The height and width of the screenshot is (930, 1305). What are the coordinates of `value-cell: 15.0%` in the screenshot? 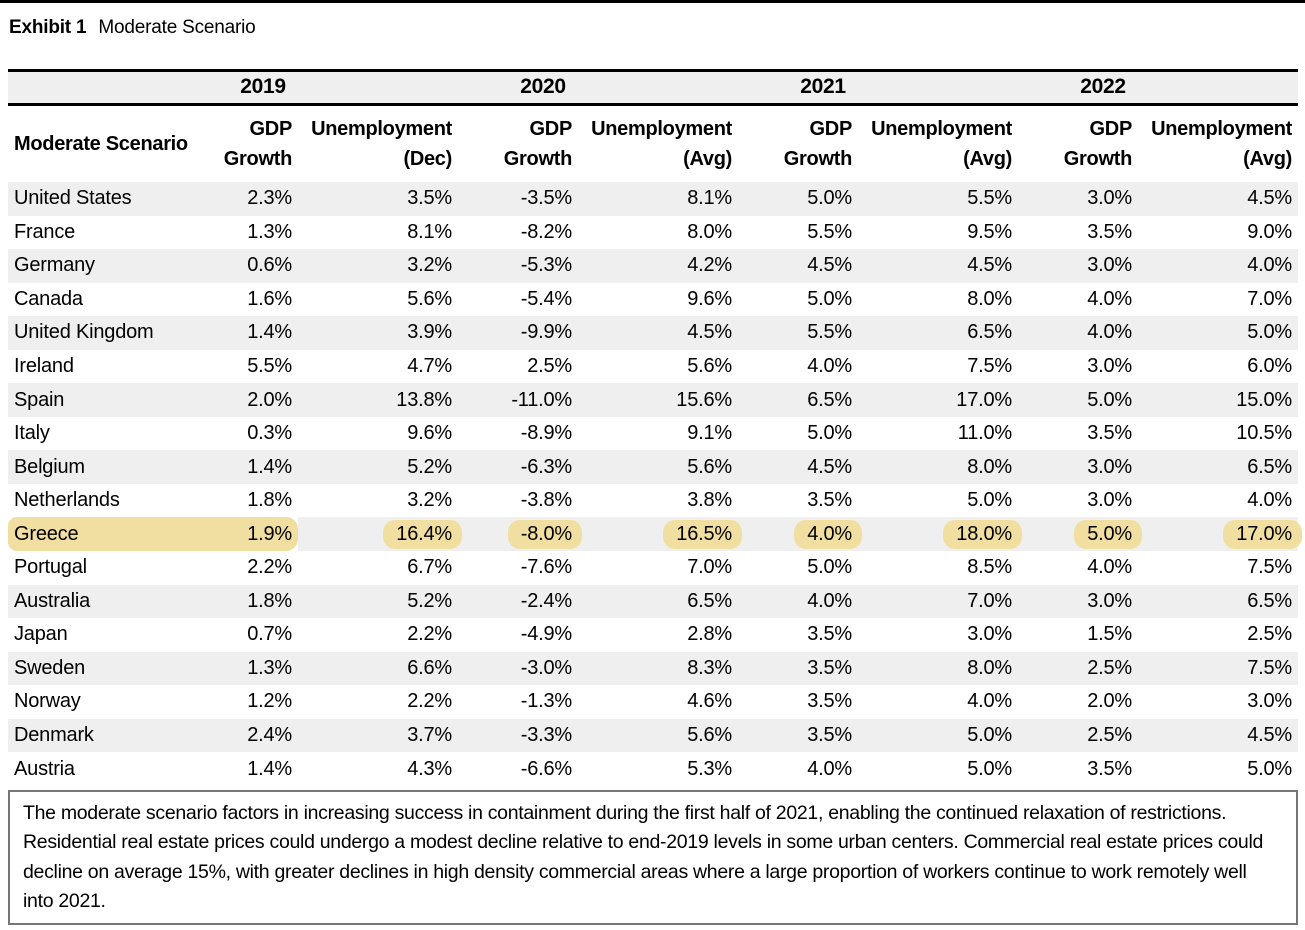 It's located at (1218, 400).